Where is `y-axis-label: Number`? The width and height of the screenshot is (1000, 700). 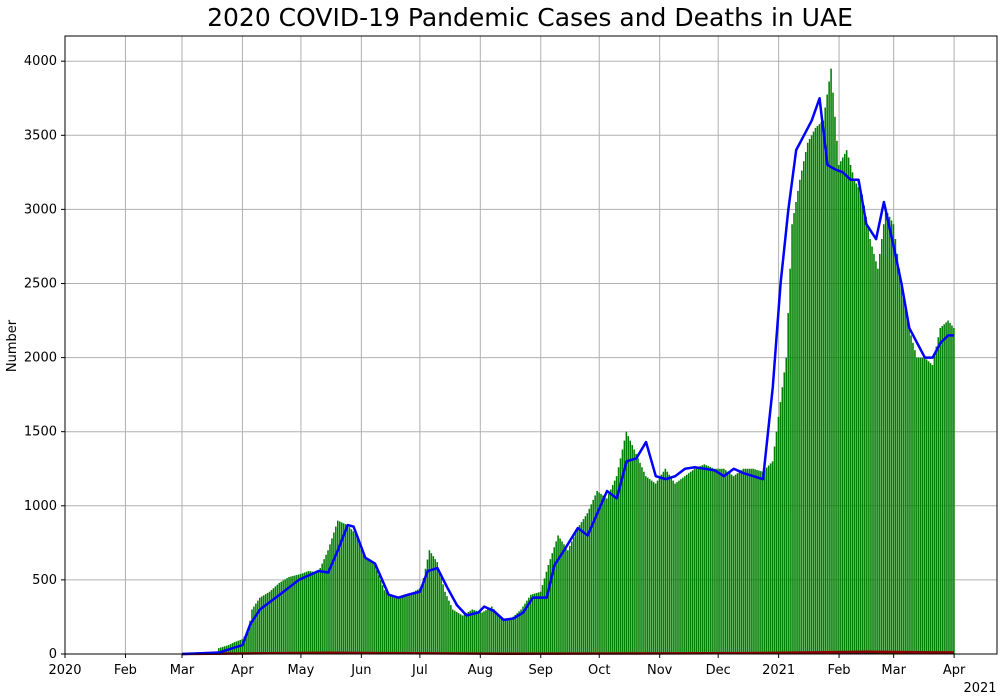 y-axis-label: Number is located at coordinates (12, 345).